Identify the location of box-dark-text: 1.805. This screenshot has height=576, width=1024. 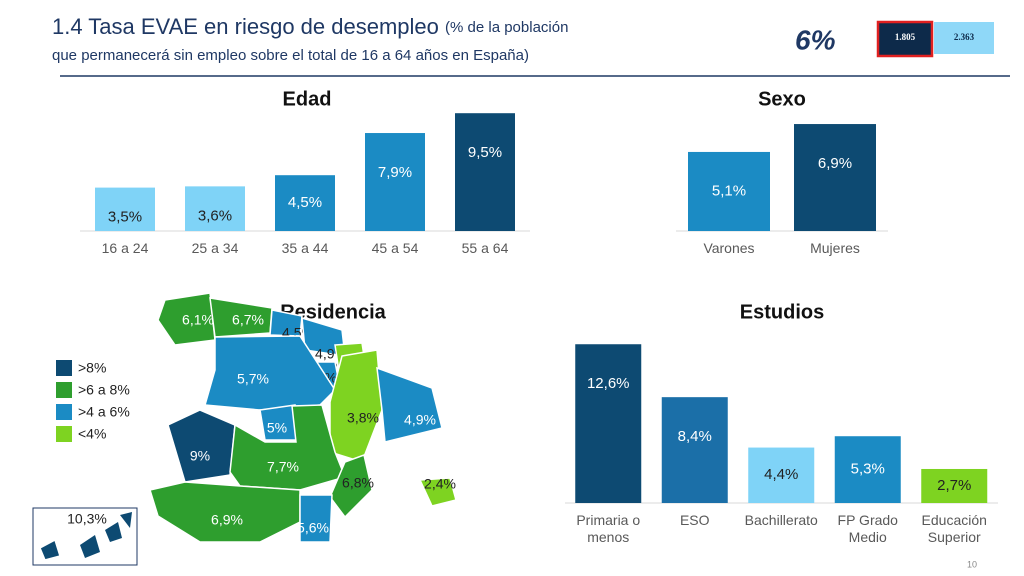
(905, 37).